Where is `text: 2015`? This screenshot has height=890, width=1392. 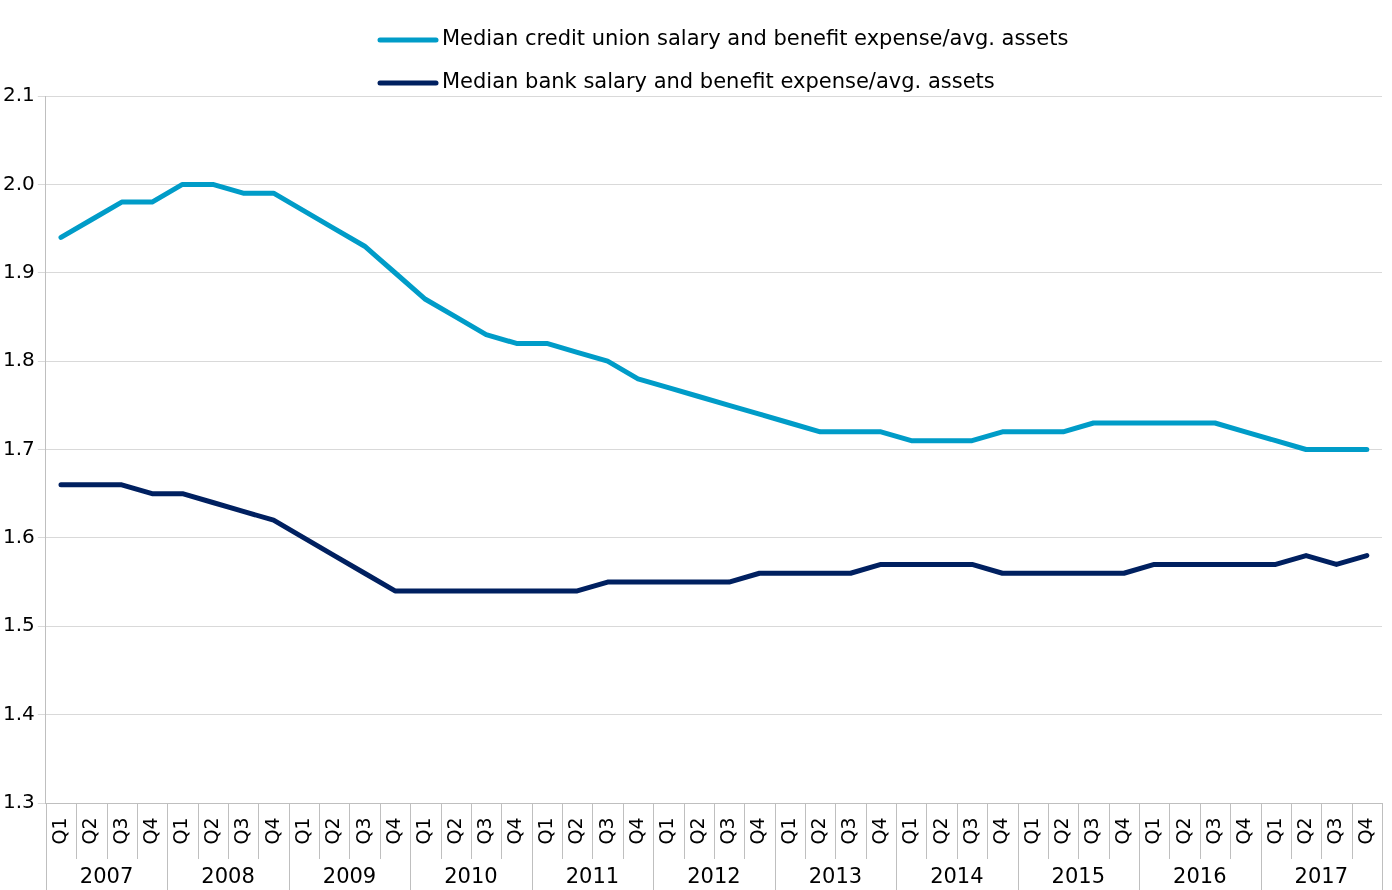
text: 2015 is located at coordinates (1078, 876).